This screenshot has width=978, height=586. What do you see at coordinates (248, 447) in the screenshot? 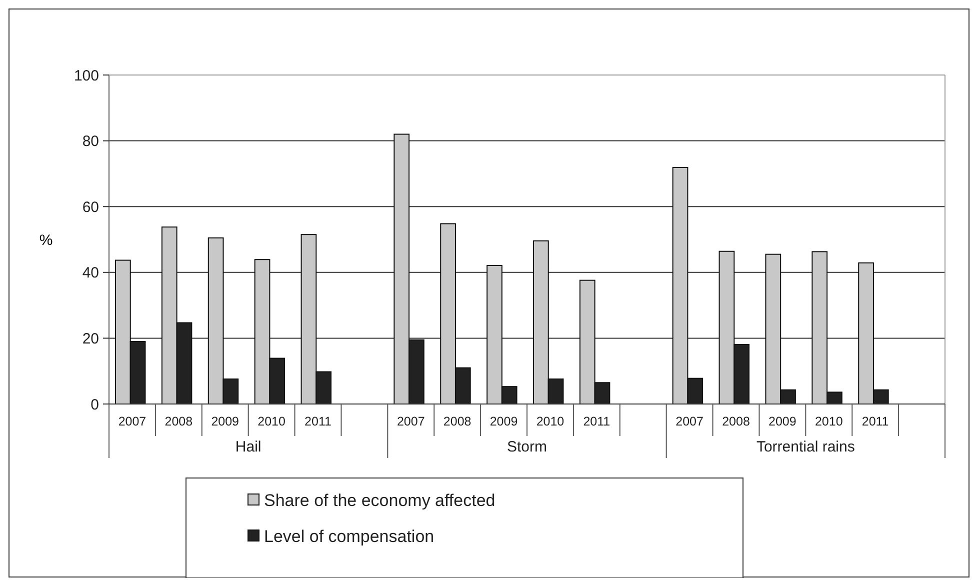
I see `text: Hail` at bounding box center [248, 447].